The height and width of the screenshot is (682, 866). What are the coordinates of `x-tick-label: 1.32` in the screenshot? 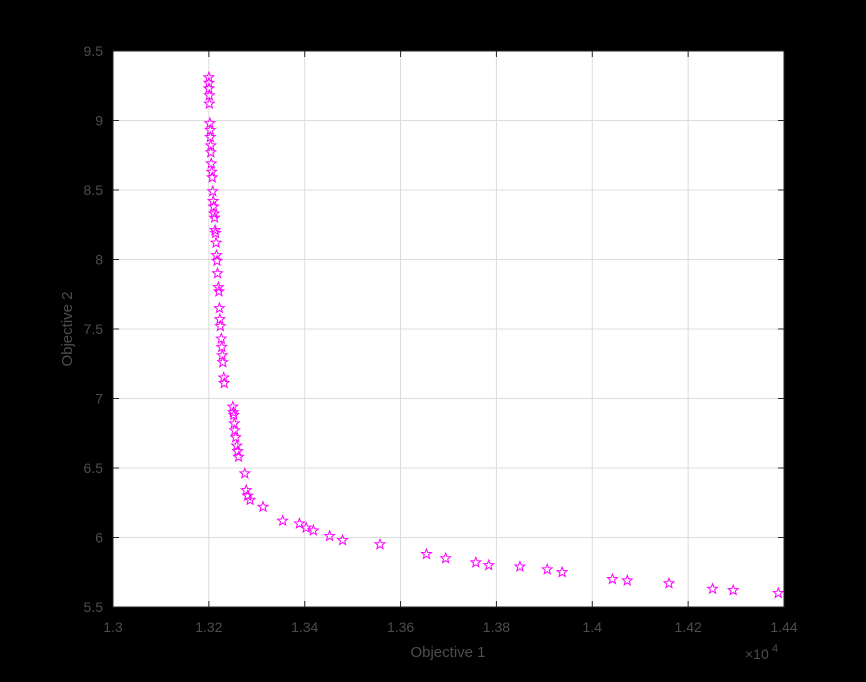 It's located at (208, 627).